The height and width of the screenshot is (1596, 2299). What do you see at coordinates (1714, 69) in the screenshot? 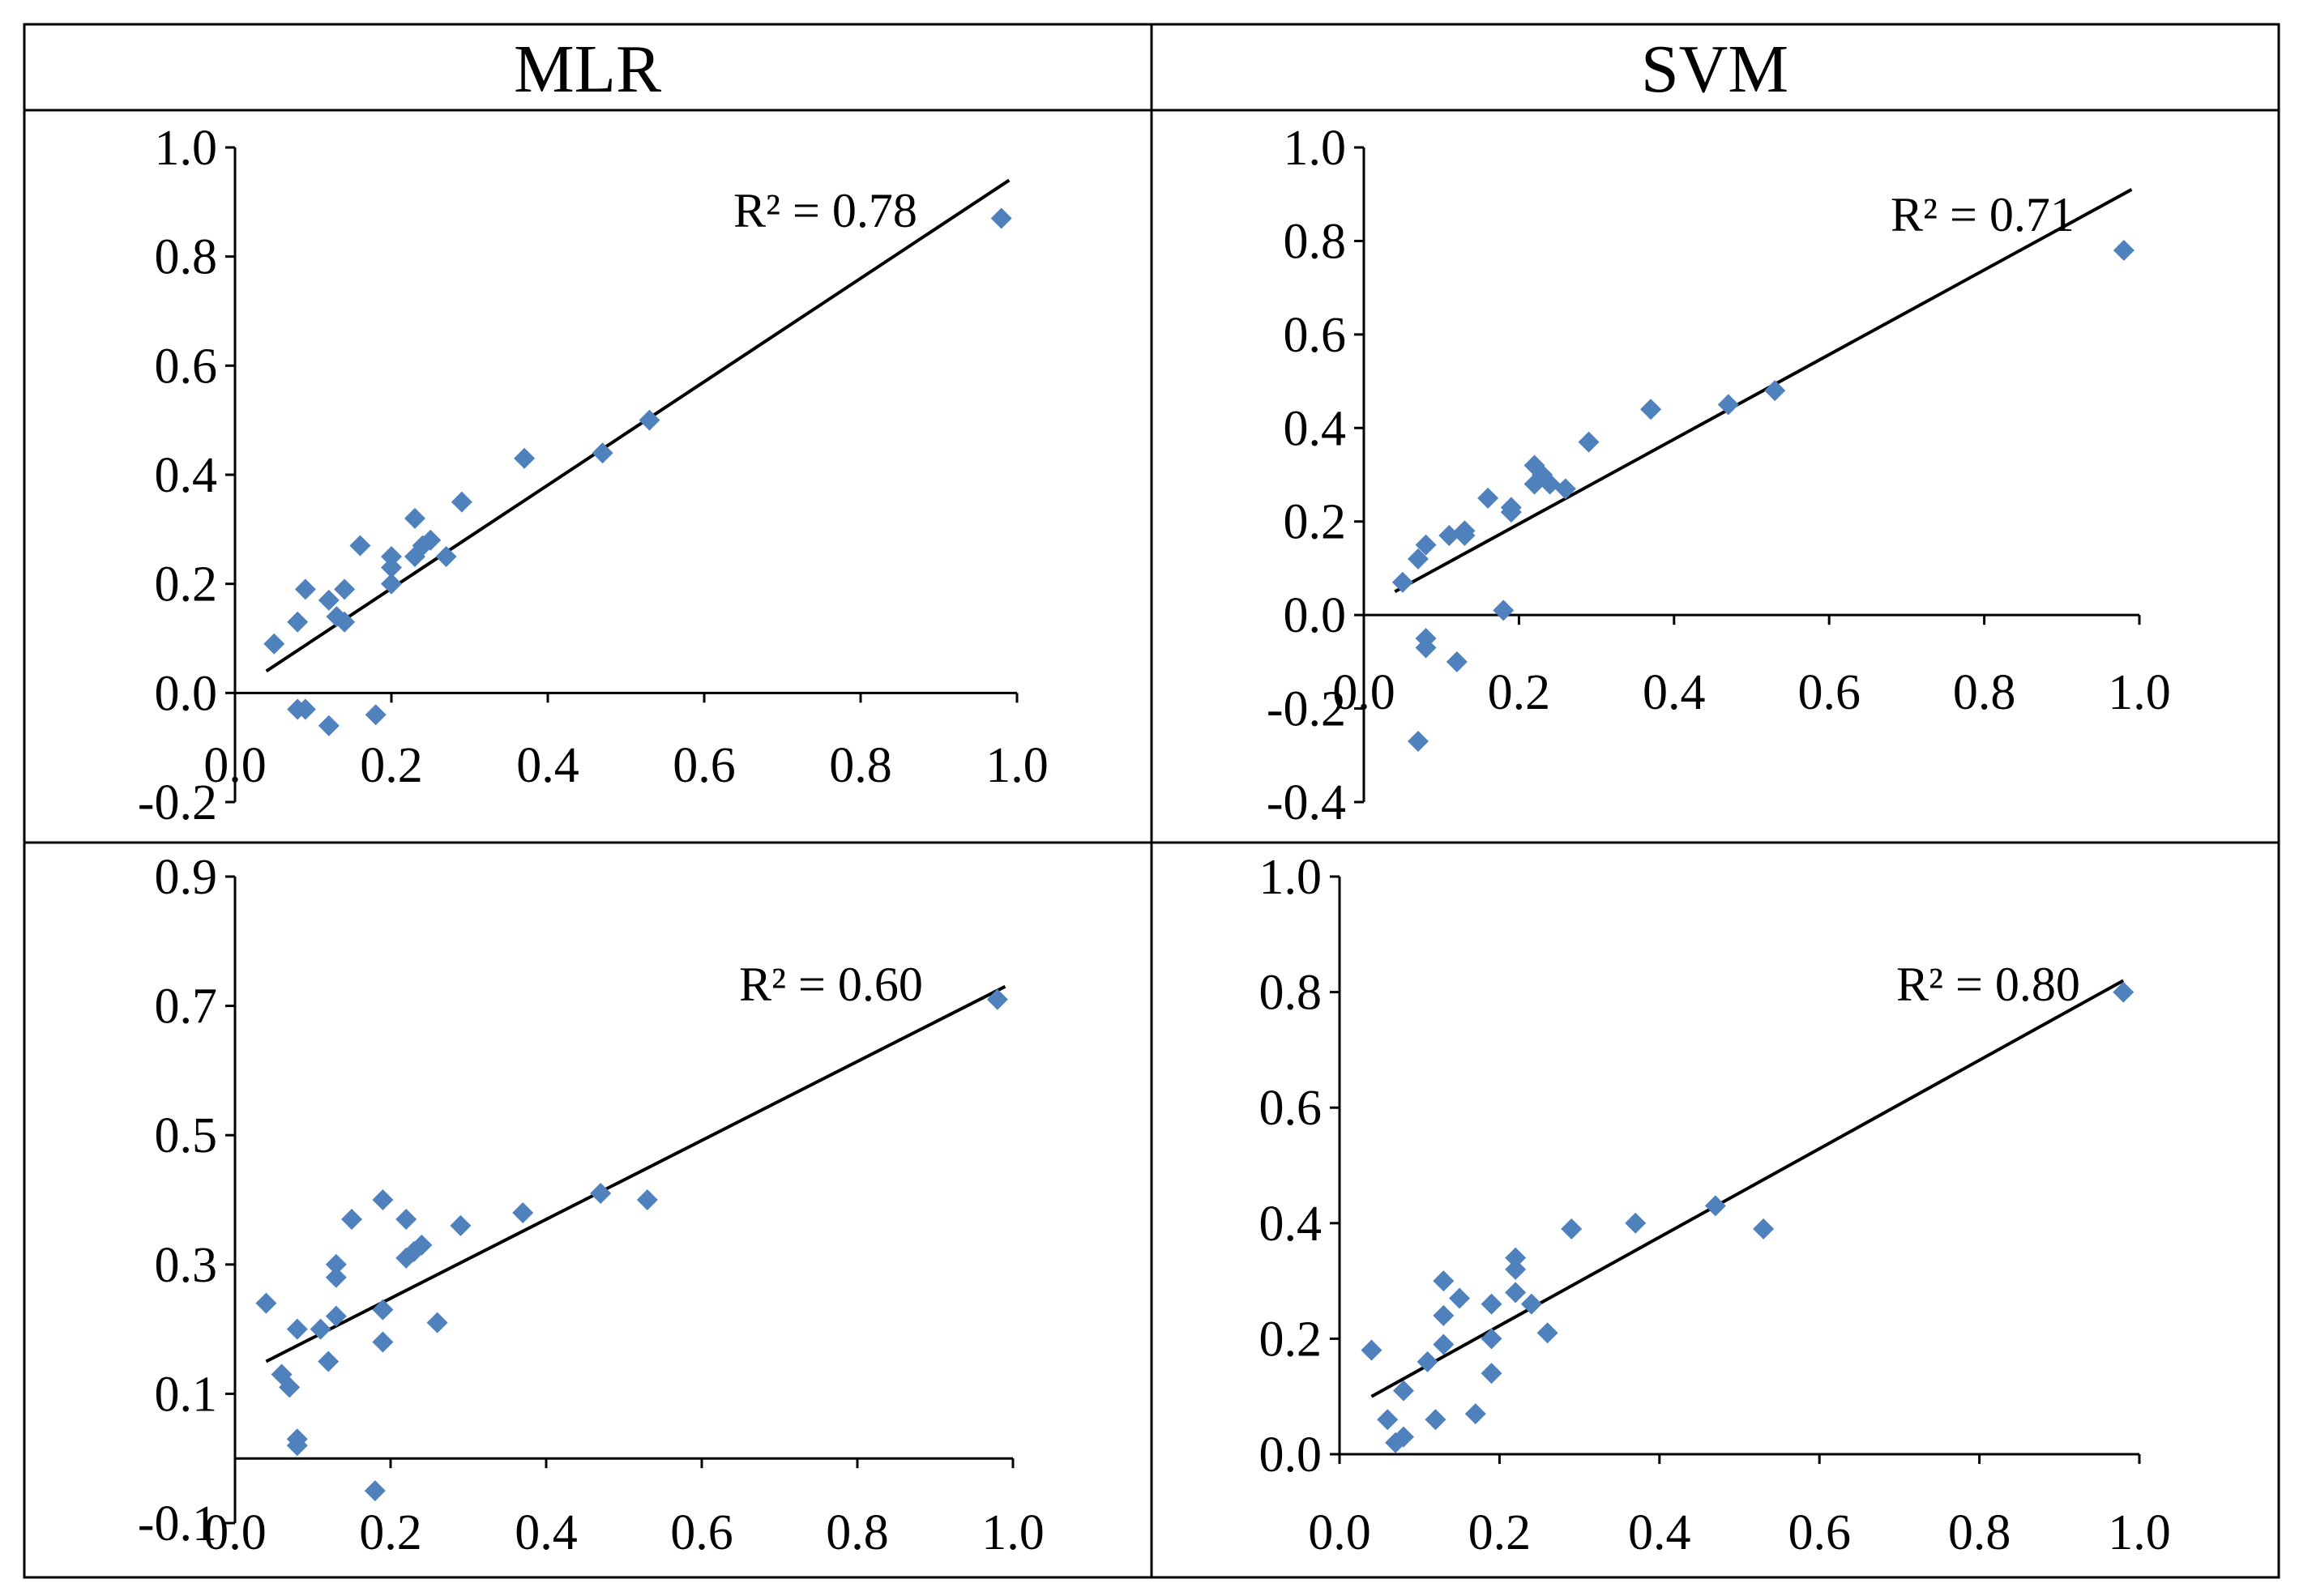
I see `header-svm: SVM` at bounding box center [1714, 69].